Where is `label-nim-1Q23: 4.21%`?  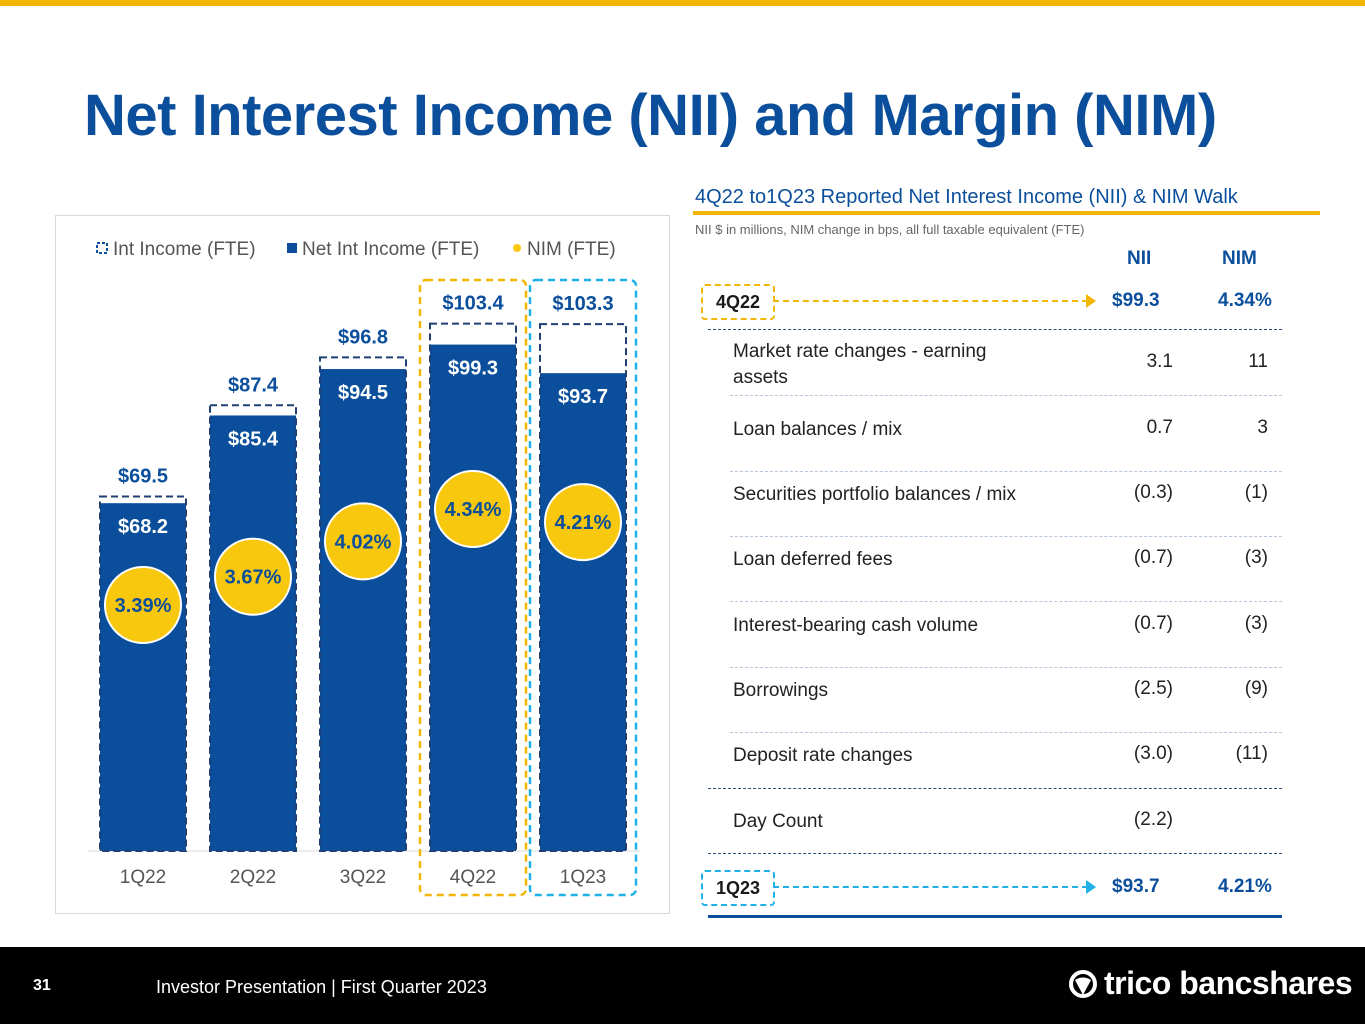
label-nim-1Q23: 4.21% is located at coordinates (583, 523).